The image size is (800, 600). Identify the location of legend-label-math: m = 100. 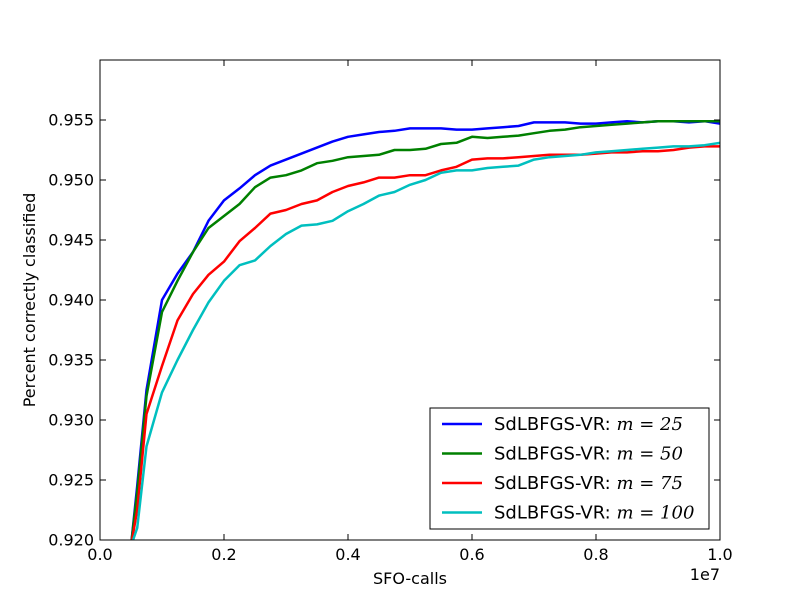
(655, 513).